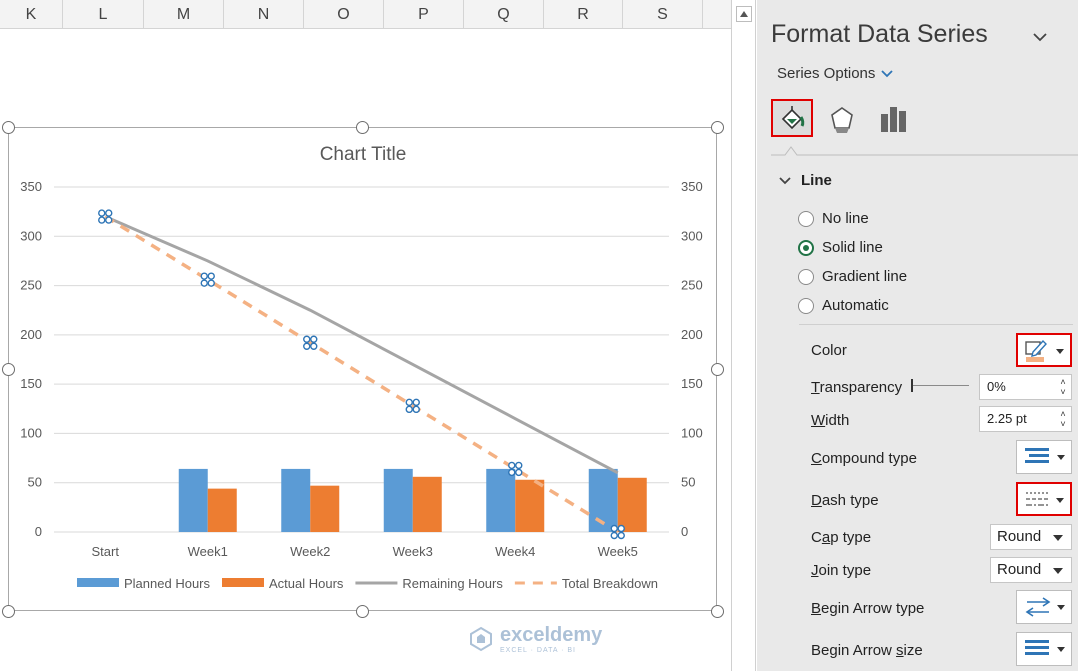  Describe the element at coordinates (31, 14) in the screenshot. I see `column-header-k: K` at that location.